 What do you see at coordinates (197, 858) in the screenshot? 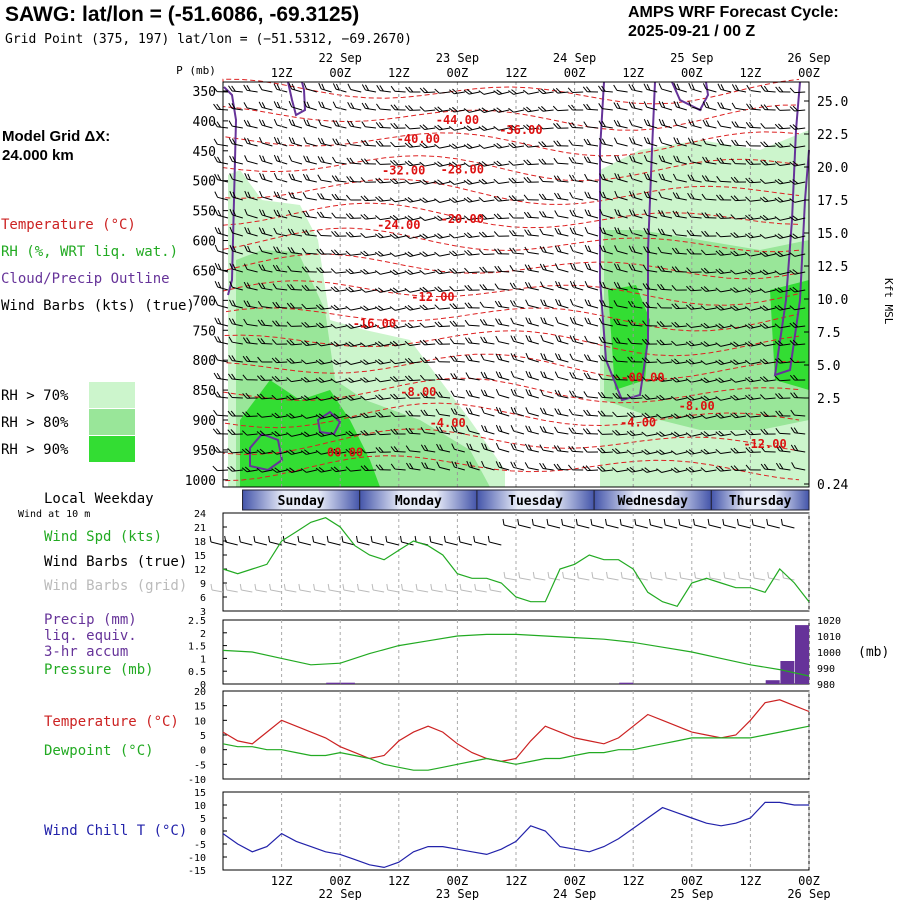
I see `chill-panel-ytick-label: -10` at bounding box center [197, 858].